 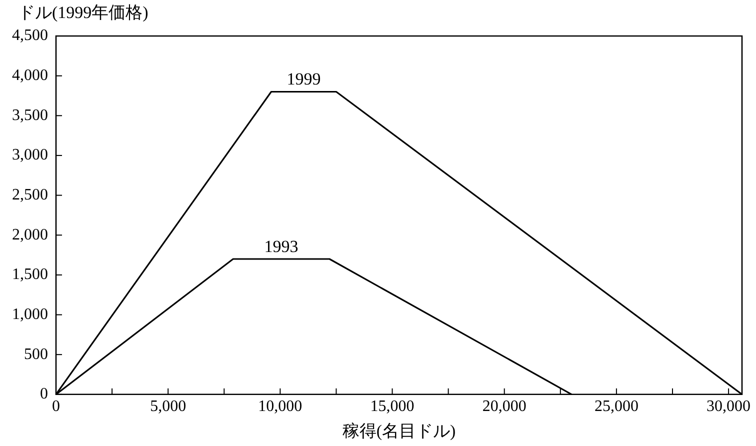 What do you see at coordinates (30, 75) in the screenshot?
I see `y-tick-label: 4,000` at bounding box center [30, 75].